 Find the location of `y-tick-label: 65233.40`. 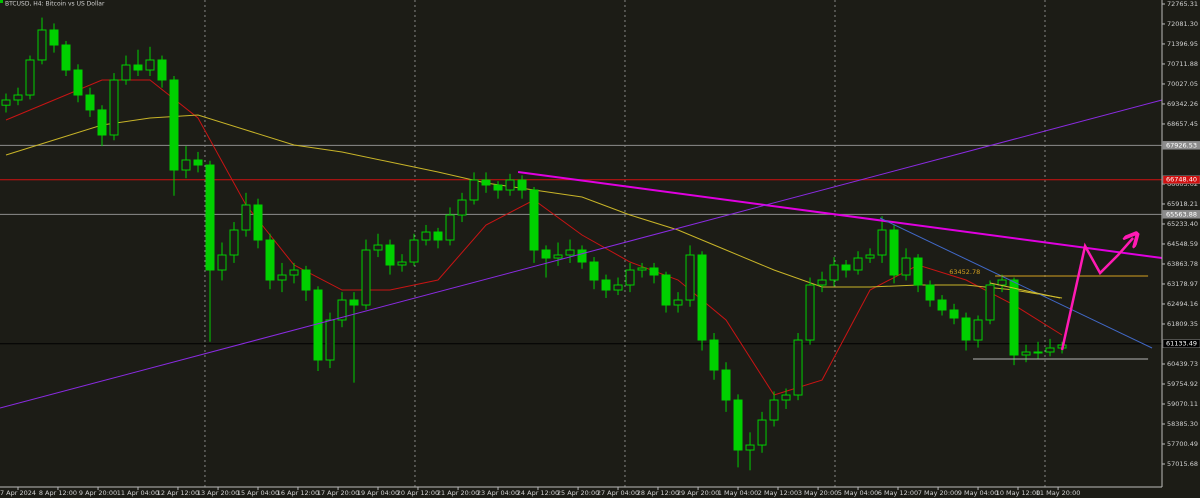

y-tick-label: 65233.40 is located at coordinates (1182, 224).